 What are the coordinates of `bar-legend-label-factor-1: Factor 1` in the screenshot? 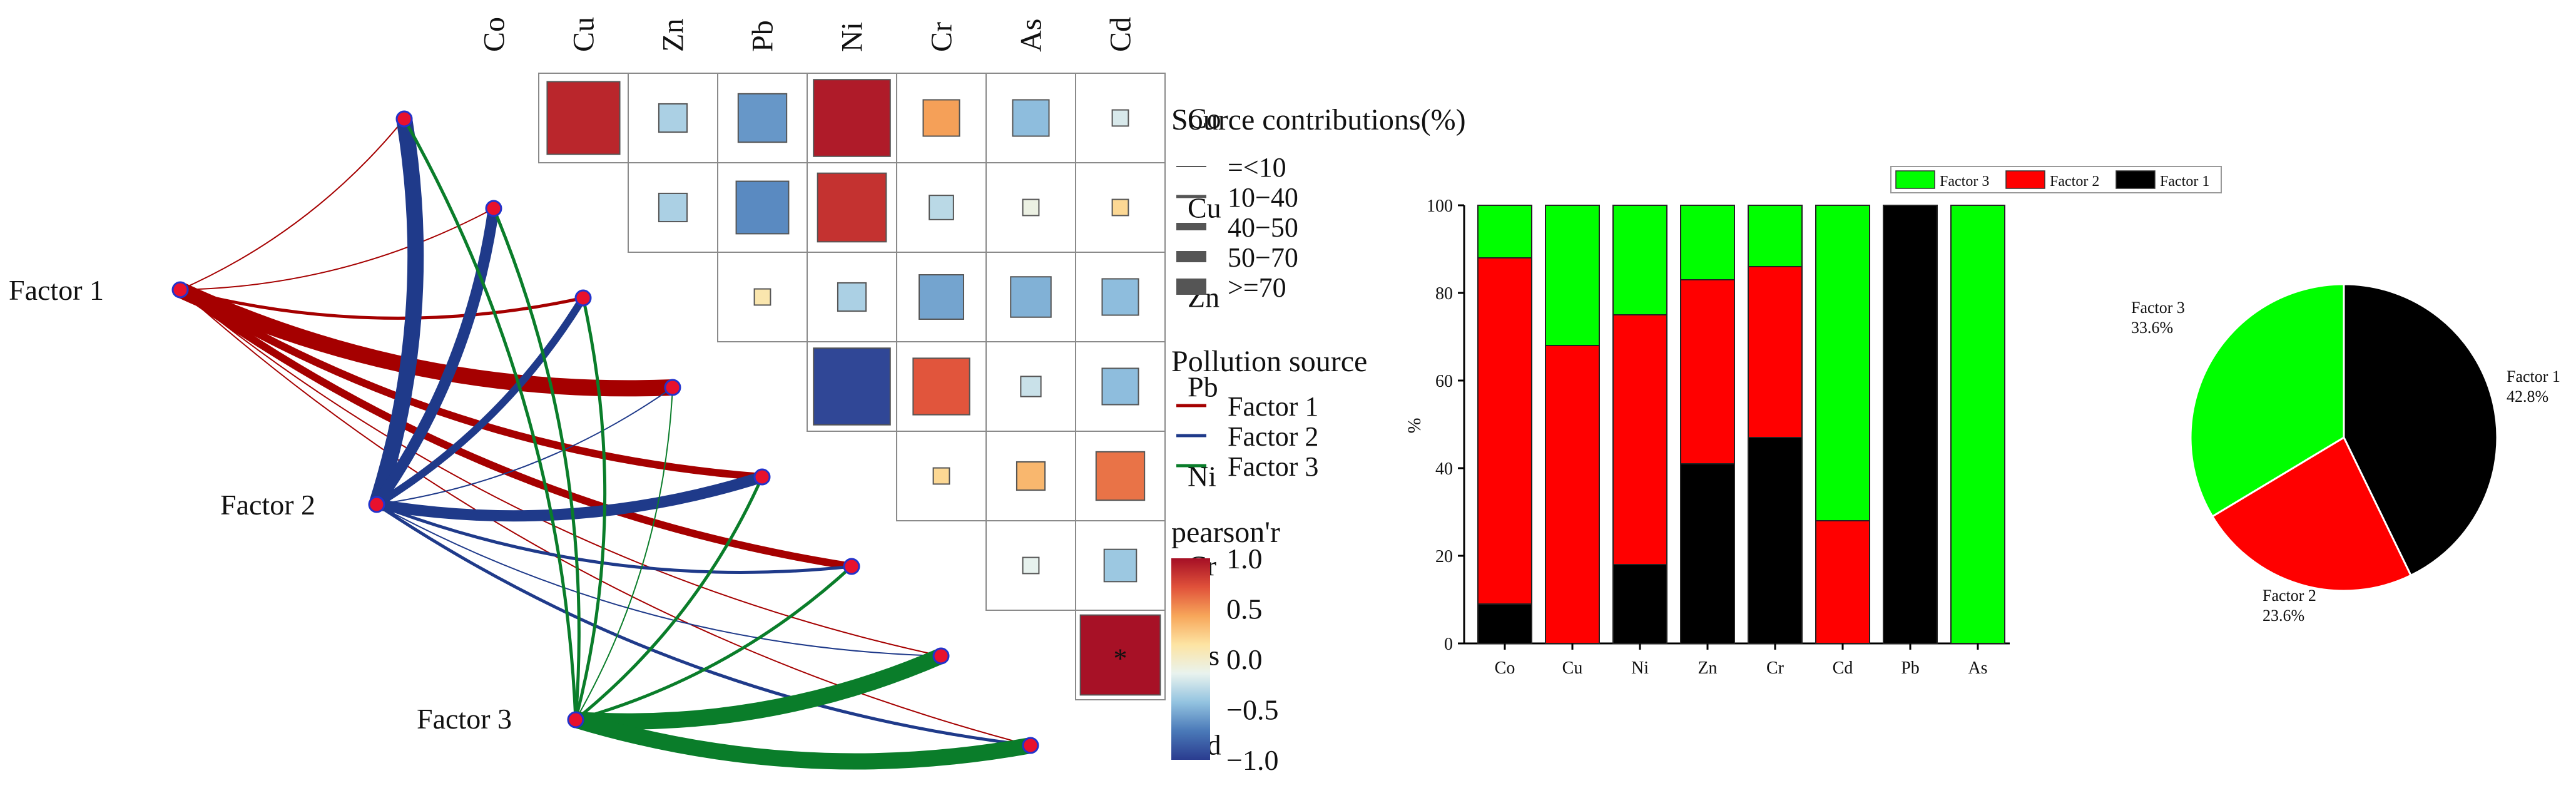 It's located at (2184, 182).